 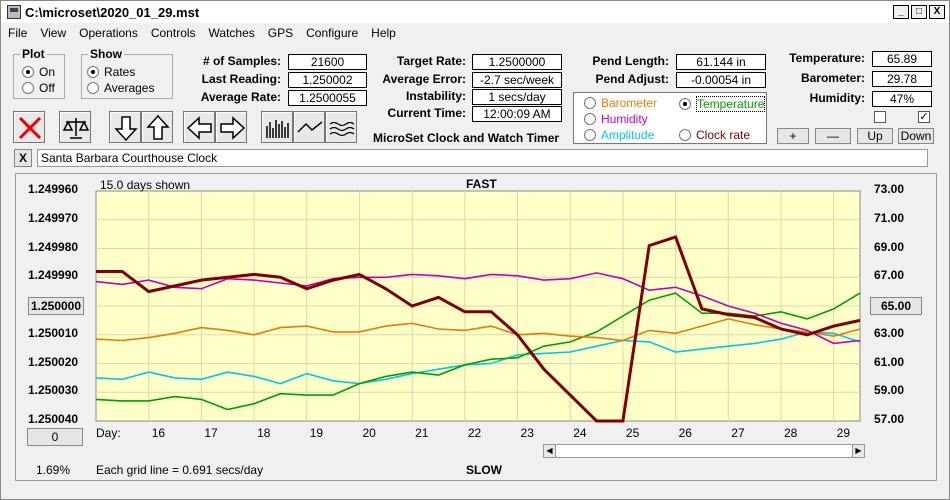 What do you see at coordinates (383, 33) in the screenshot?
I see `menu-help: Help` at bounding box center [383, 33].